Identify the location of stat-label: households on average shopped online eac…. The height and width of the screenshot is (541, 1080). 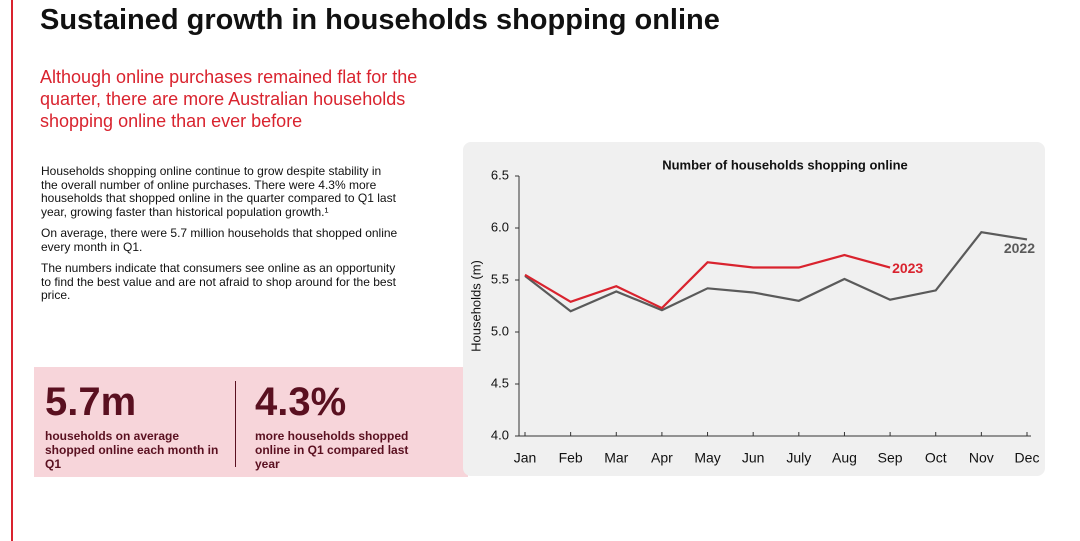
(132, 450).